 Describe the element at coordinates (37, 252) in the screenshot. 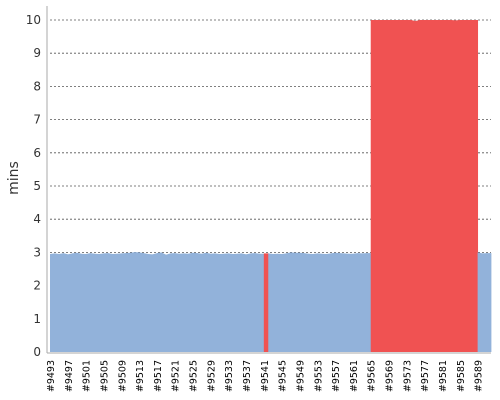

I see `y-tick-label-3: 3` at that location.